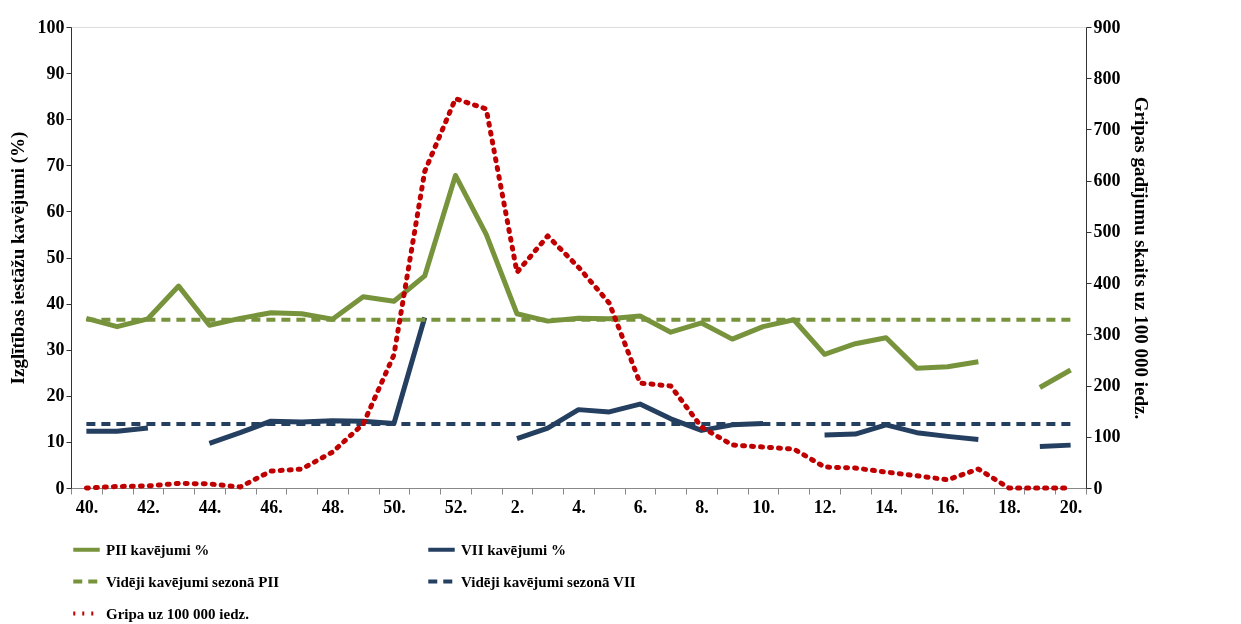 This screenshot has width=1241, height=624. What do you see at coordinates (1107, 128) in the screenshot?
I see `y2-tick-label: 700` at bounding box center [1107, 128].